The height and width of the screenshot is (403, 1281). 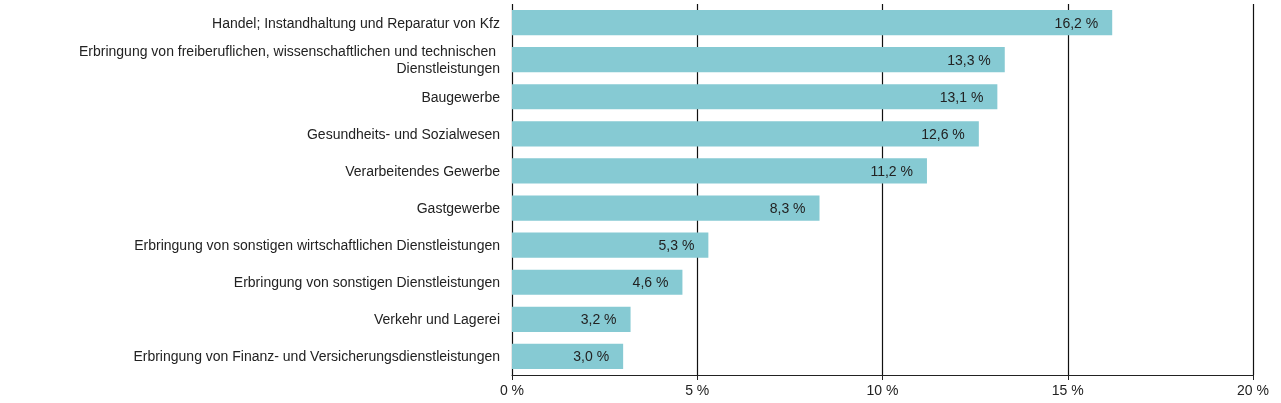 I want to click on data-label: 8,3 %, so click(x=787, y=208).